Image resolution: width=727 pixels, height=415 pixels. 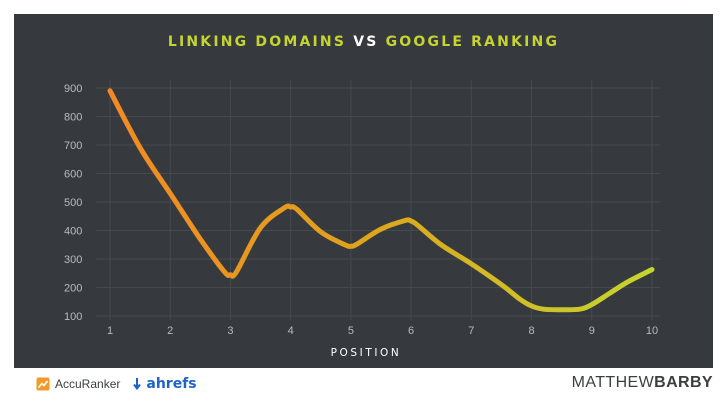 What do you see at coordinates (351, 331) in the screenshot?
I see `x-tick-label: 5` at bounding box center [351, 331].